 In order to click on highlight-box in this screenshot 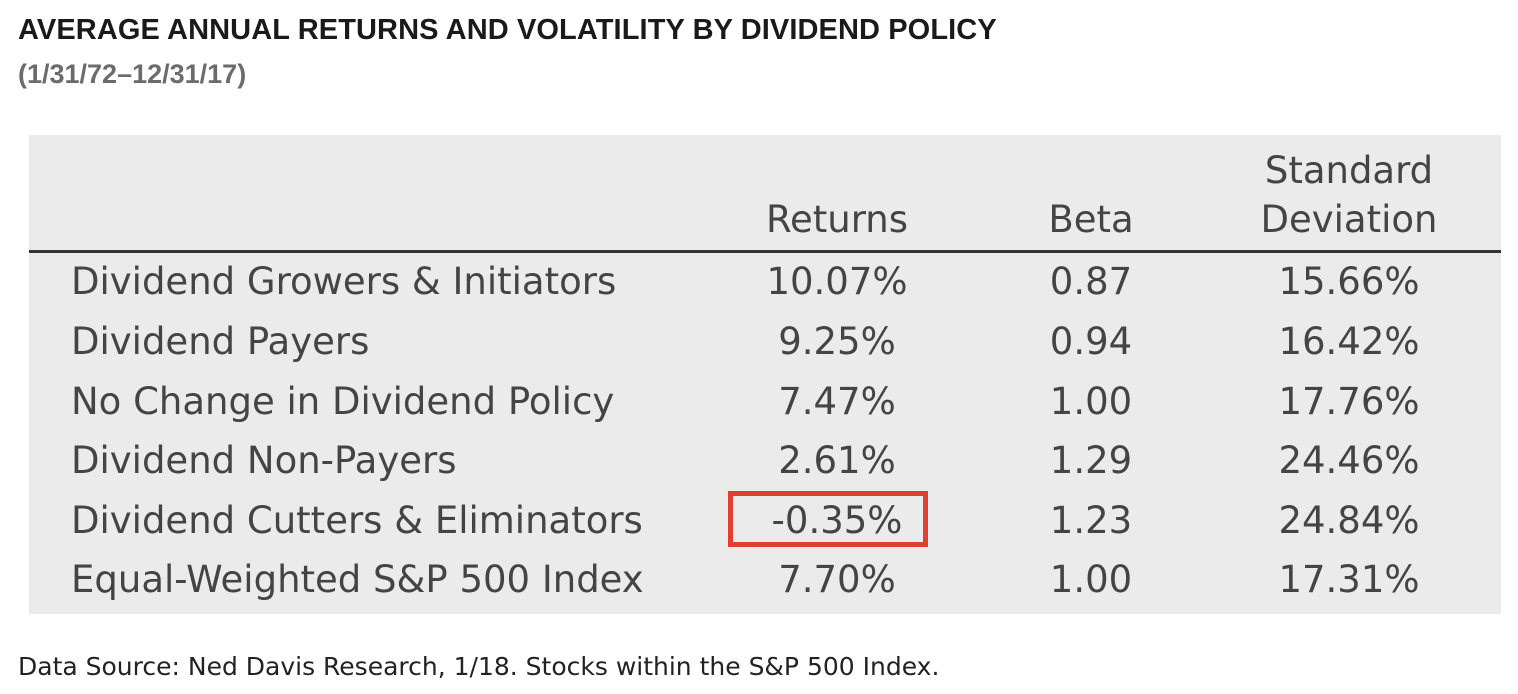, I will do `click(828, 519)`.